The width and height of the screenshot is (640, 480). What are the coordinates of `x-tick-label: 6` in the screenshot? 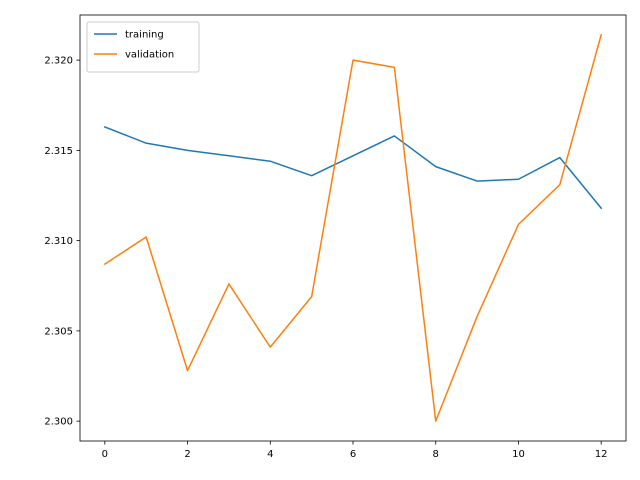 It's located at (353, 454).